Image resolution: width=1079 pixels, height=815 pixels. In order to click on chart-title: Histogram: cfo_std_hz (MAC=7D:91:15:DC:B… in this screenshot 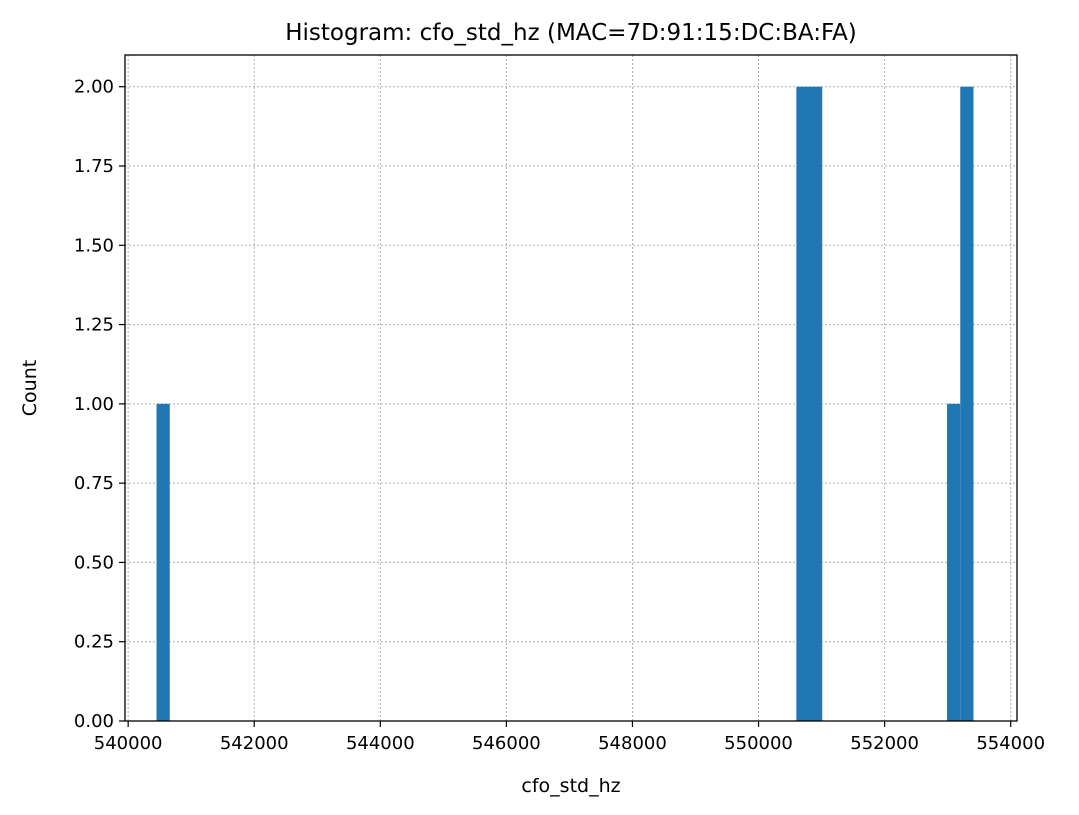, I will do `click(571, 33)`.